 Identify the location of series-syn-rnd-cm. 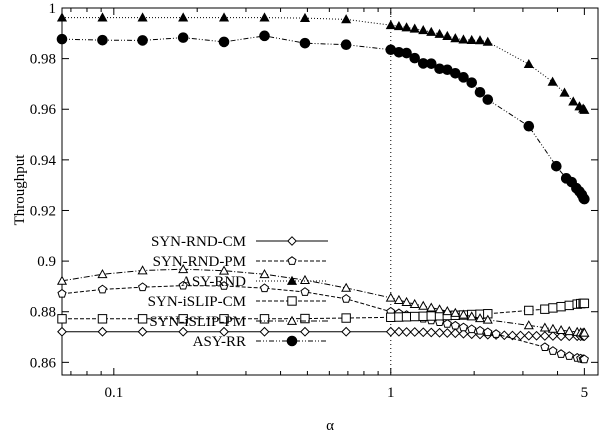
(323, 334).